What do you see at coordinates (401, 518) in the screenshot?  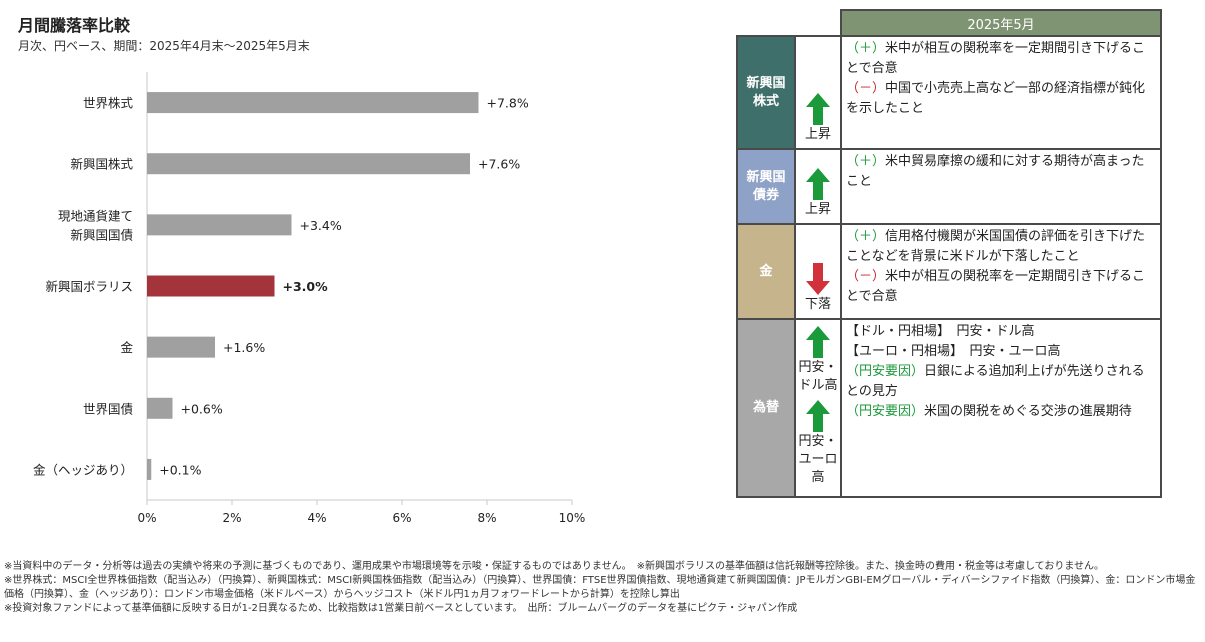 I see `x-tick-label: 6%` at bounding box center [401, 518].